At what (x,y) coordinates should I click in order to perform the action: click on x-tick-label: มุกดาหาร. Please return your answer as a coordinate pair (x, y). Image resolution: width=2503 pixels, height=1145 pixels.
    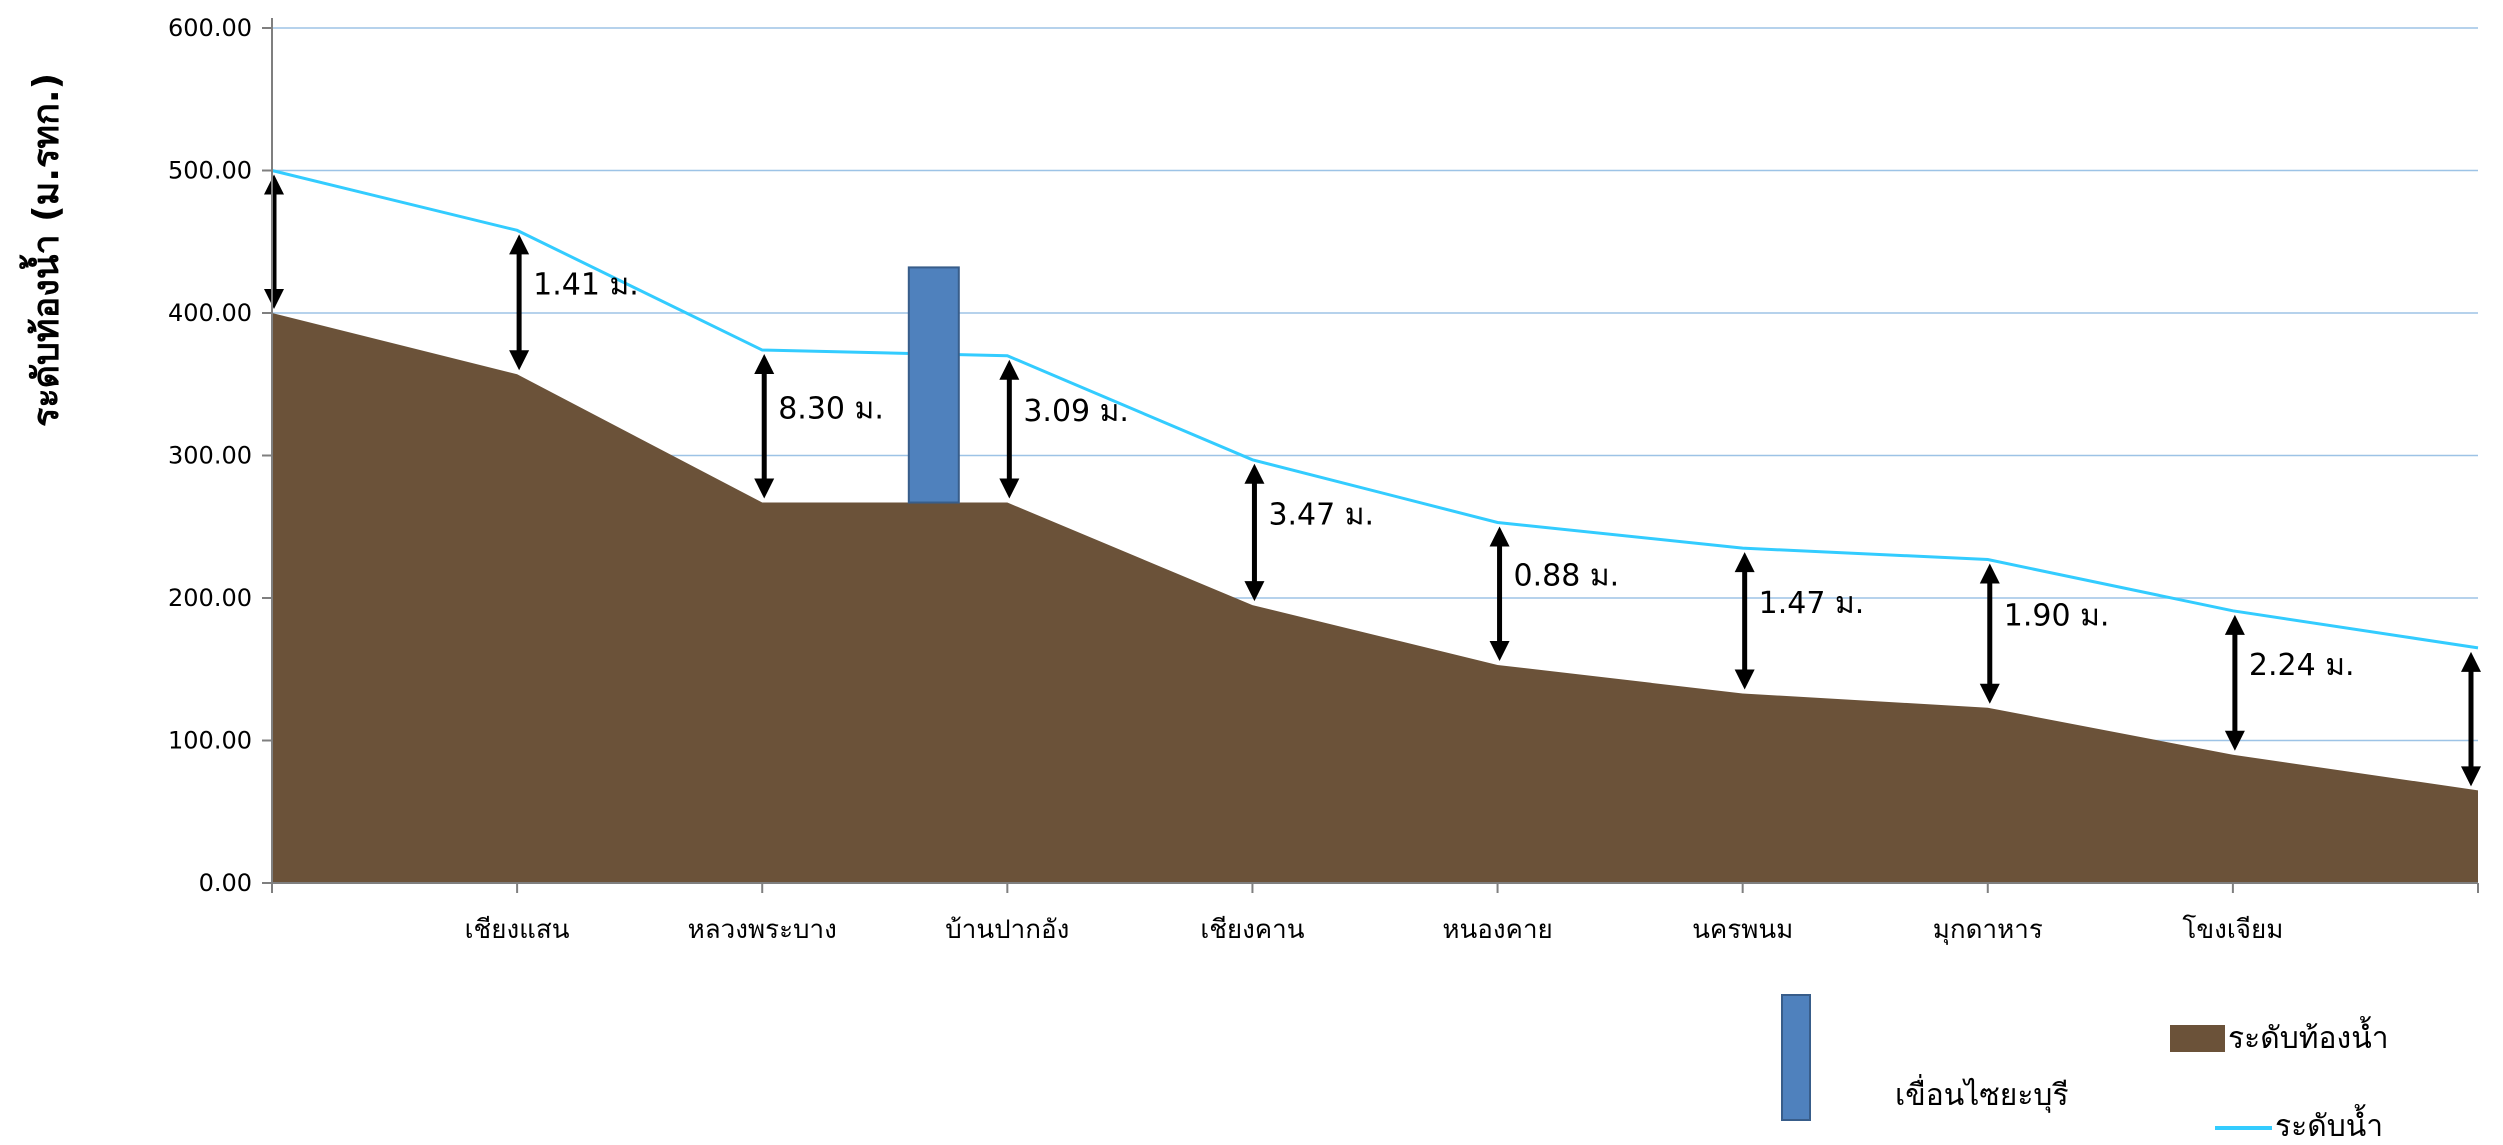
    Looking at the image, I should click on (1988, 930).